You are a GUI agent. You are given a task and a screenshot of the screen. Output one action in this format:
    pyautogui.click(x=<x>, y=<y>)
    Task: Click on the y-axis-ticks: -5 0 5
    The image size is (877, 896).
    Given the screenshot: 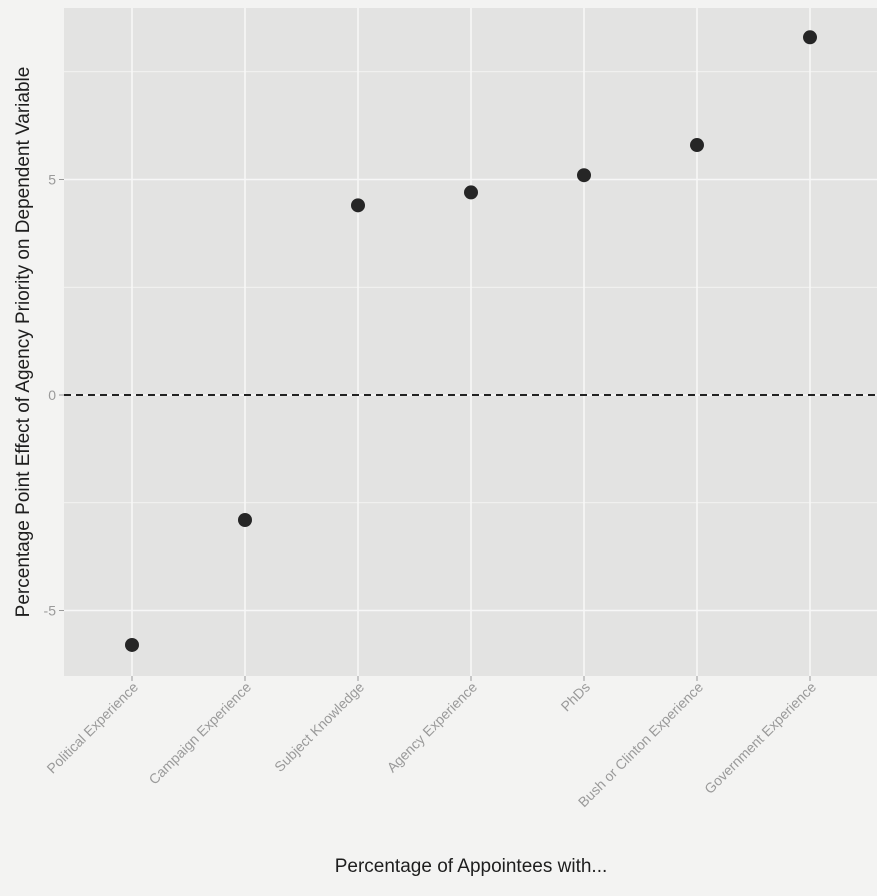 What is the action you would take?
    pyautogui.click(x=54, y=395)
    